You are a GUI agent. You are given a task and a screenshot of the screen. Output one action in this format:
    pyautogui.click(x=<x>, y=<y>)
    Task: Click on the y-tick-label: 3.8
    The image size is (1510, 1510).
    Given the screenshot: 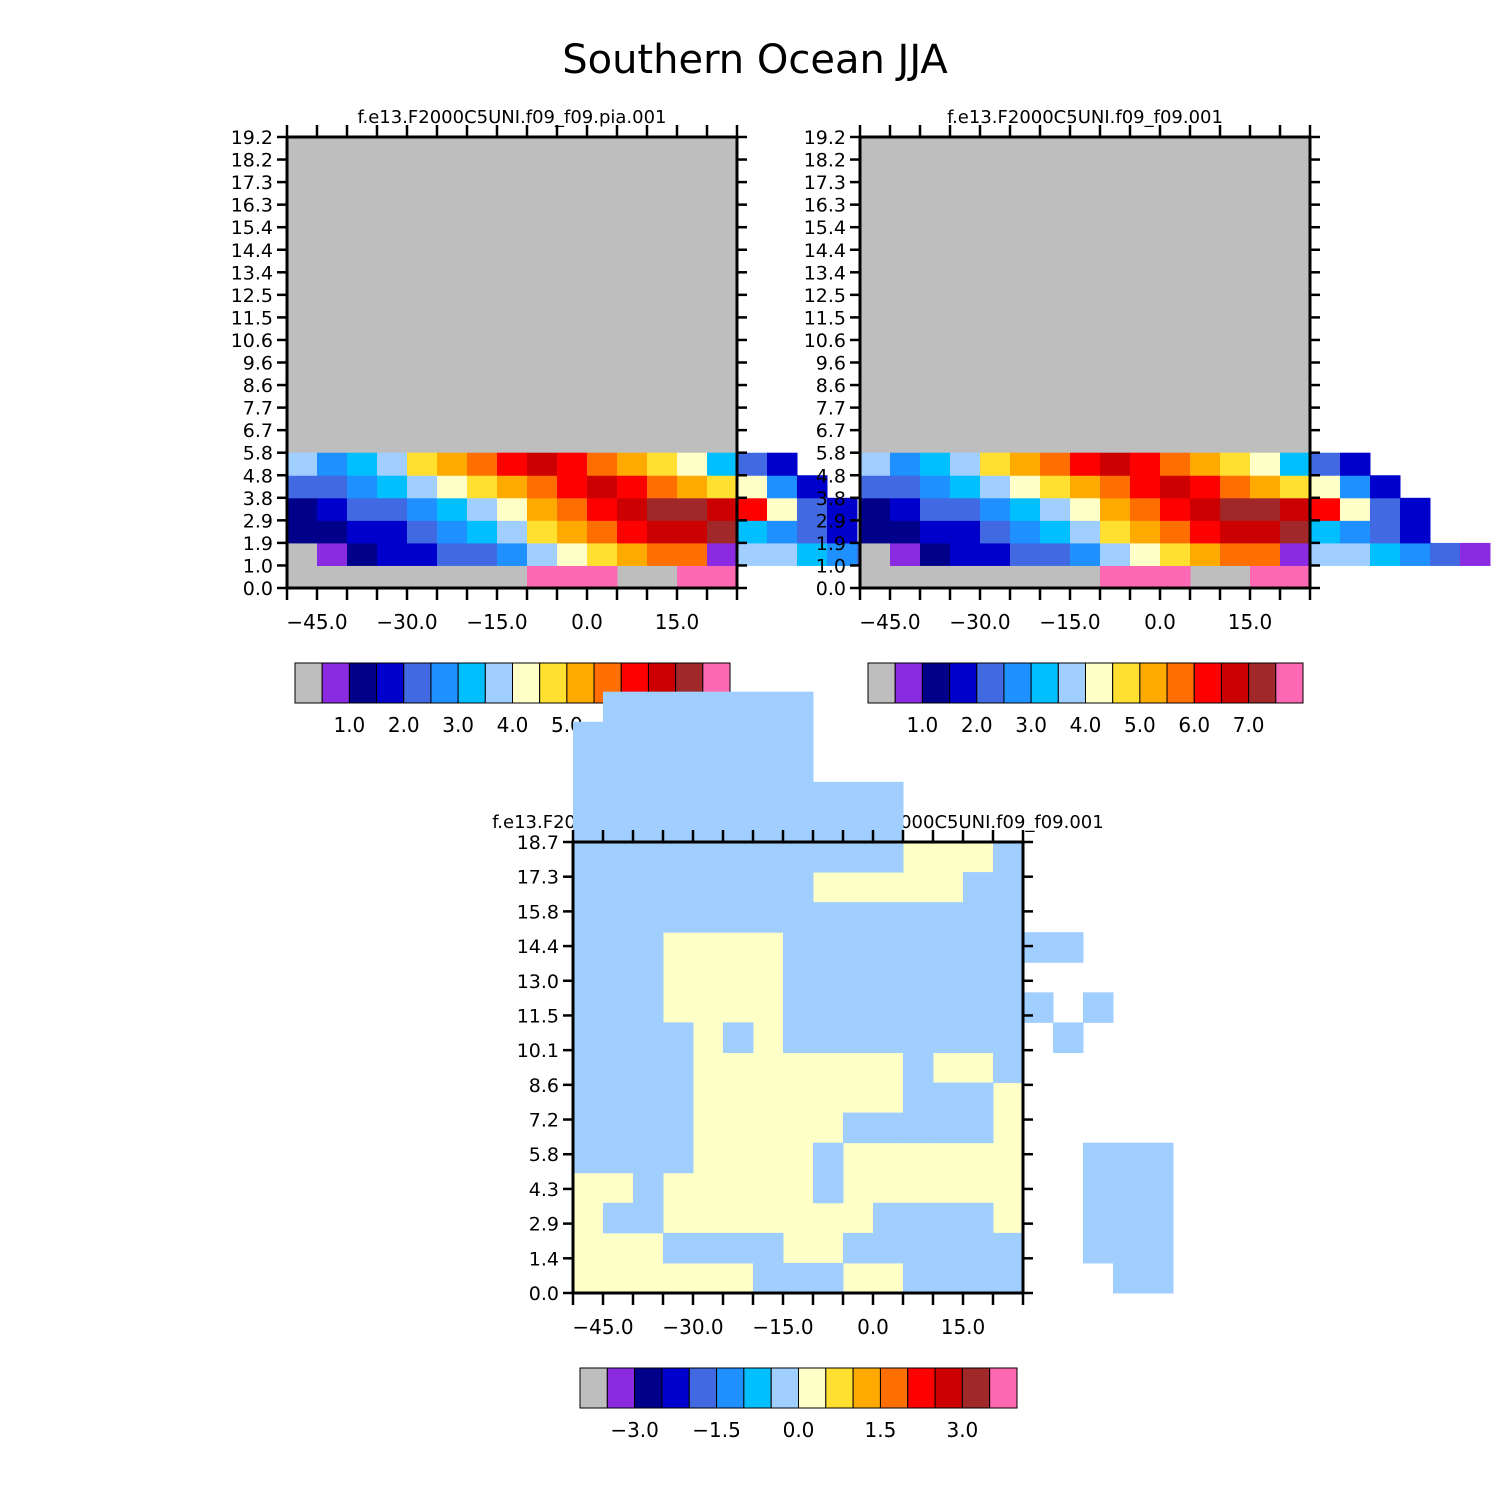 What is the action you would take?
    pyautogui.click(x=831, y=499)
    